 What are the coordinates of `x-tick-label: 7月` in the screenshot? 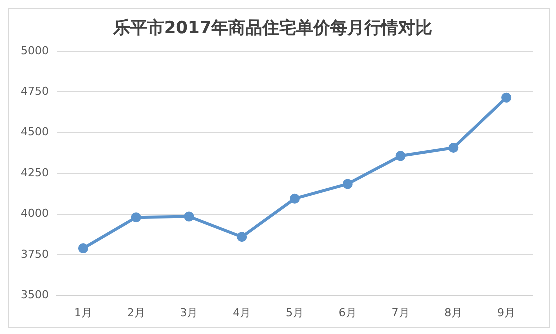 It's located at (401, 313).